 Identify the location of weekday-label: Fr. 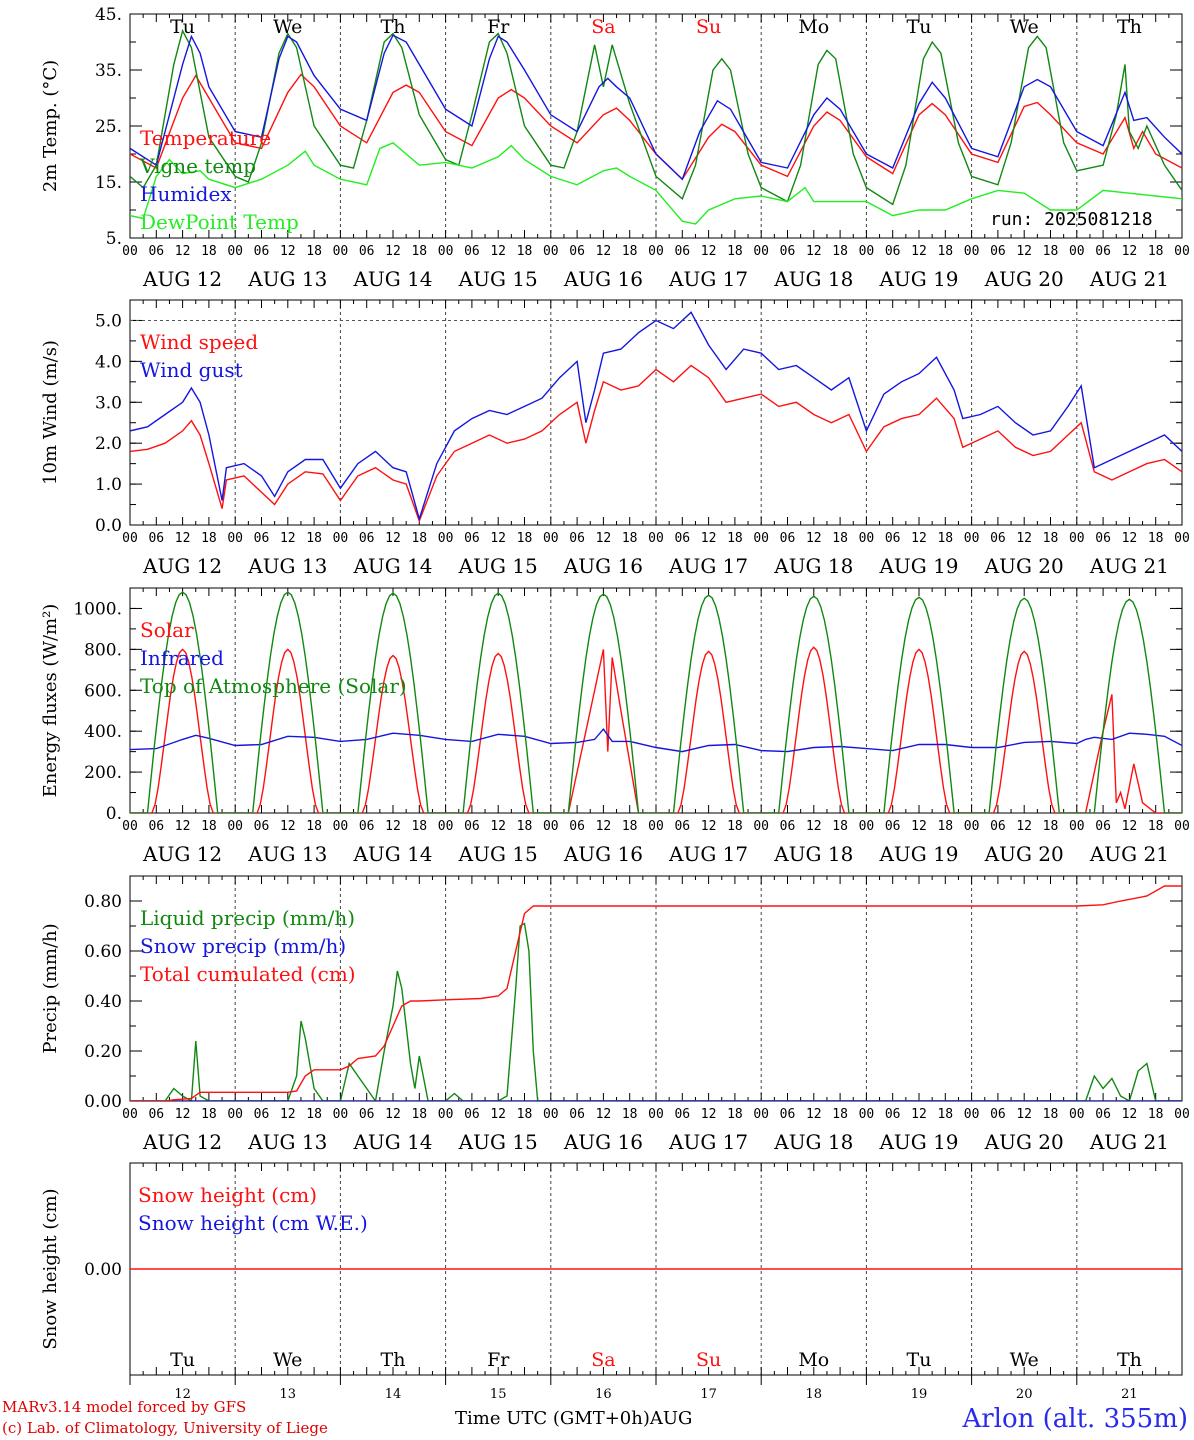
(498, 27).